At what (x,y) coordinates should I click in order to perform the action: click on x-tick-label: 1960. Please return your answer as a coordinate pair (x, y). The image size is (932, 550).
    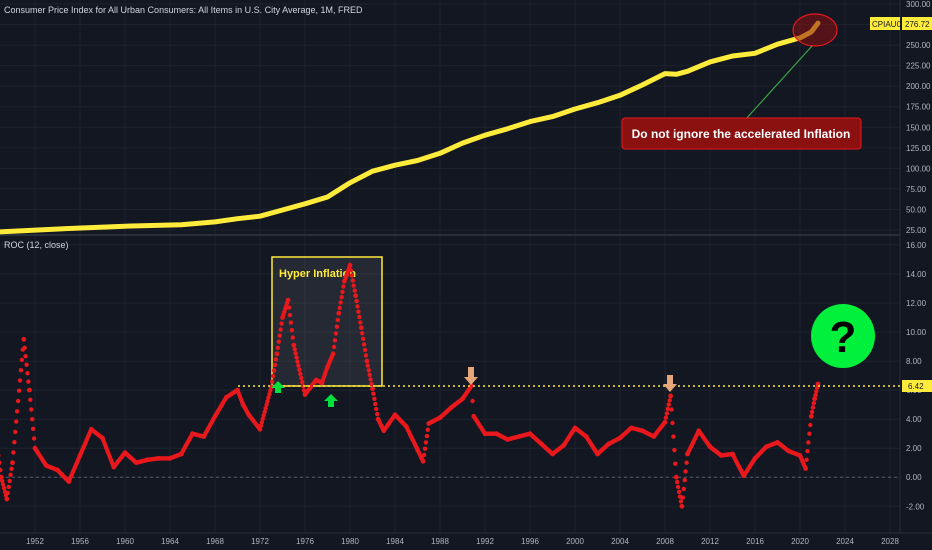
    Looking at the image, I should click on (125, 541).